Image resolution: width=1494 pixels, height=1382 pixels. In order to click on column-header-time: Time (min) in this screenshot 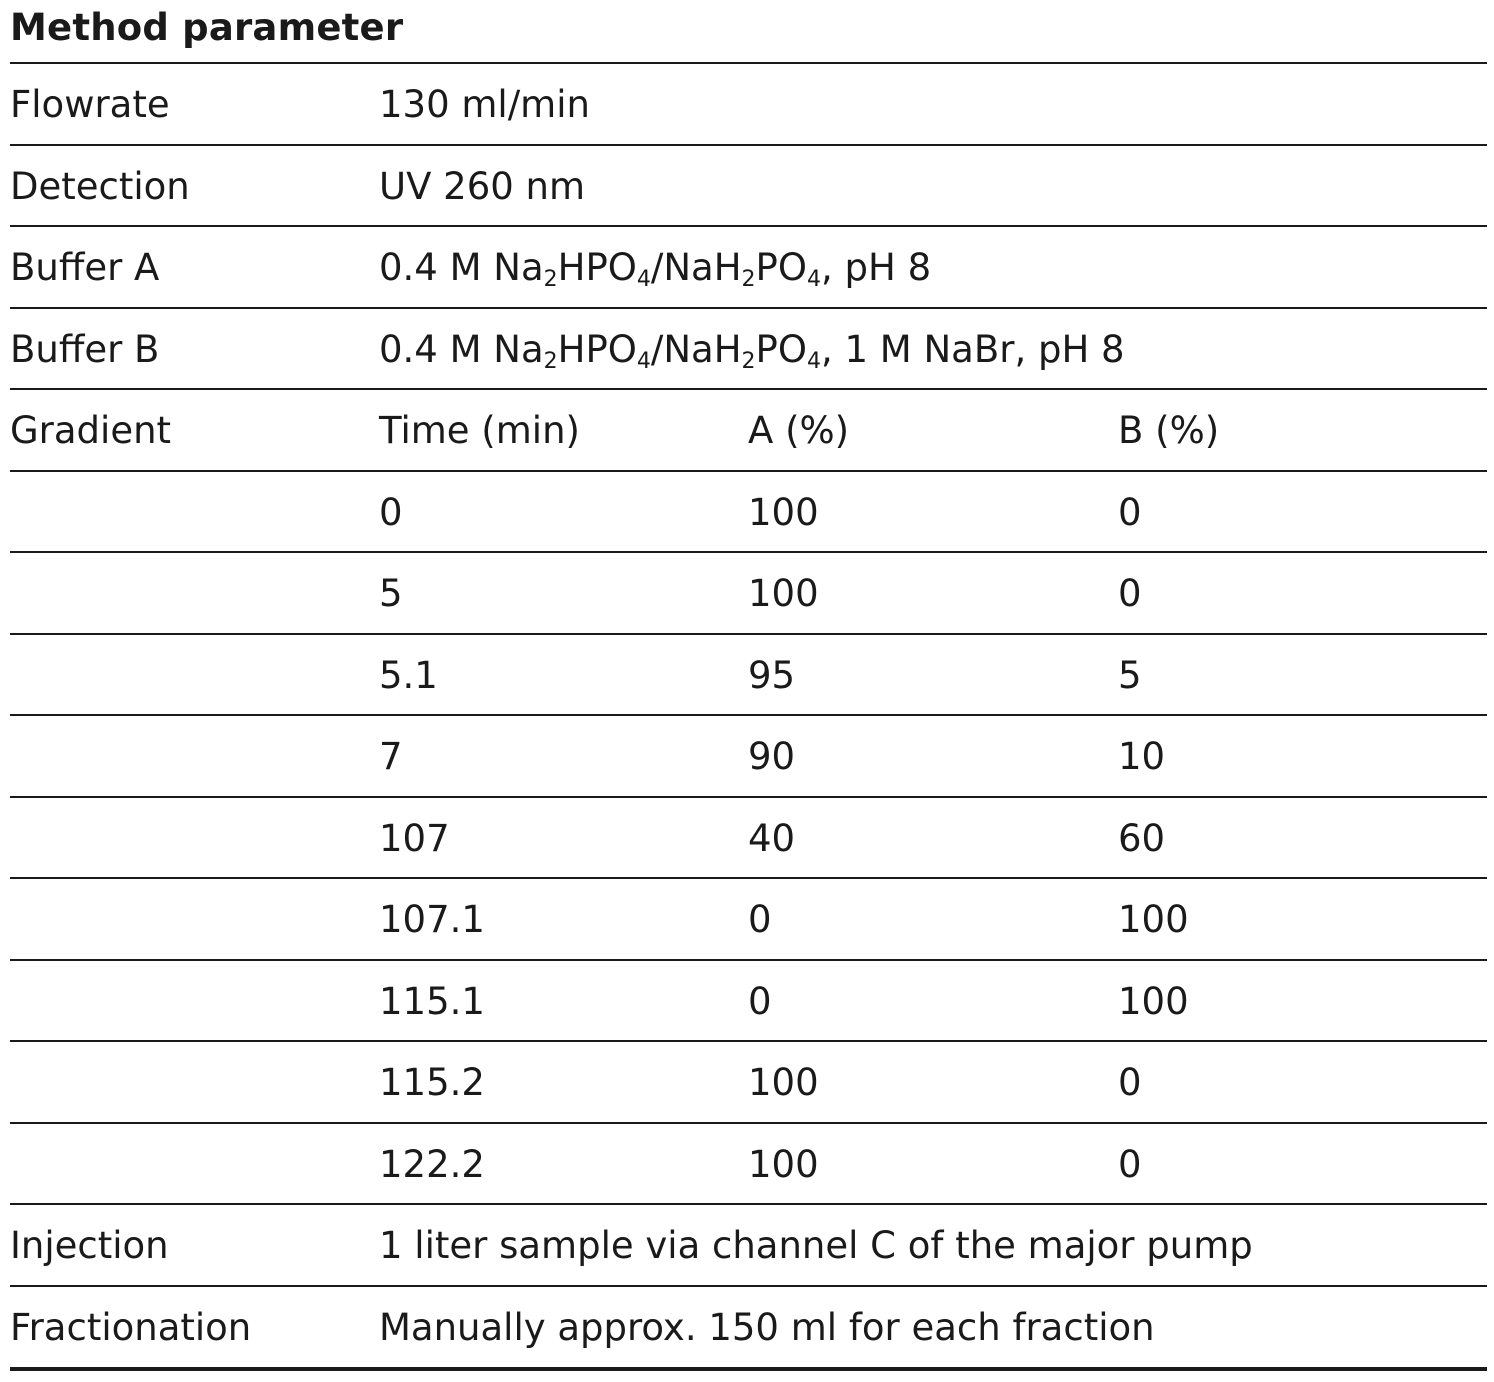, I will do `click(479, 430)`.